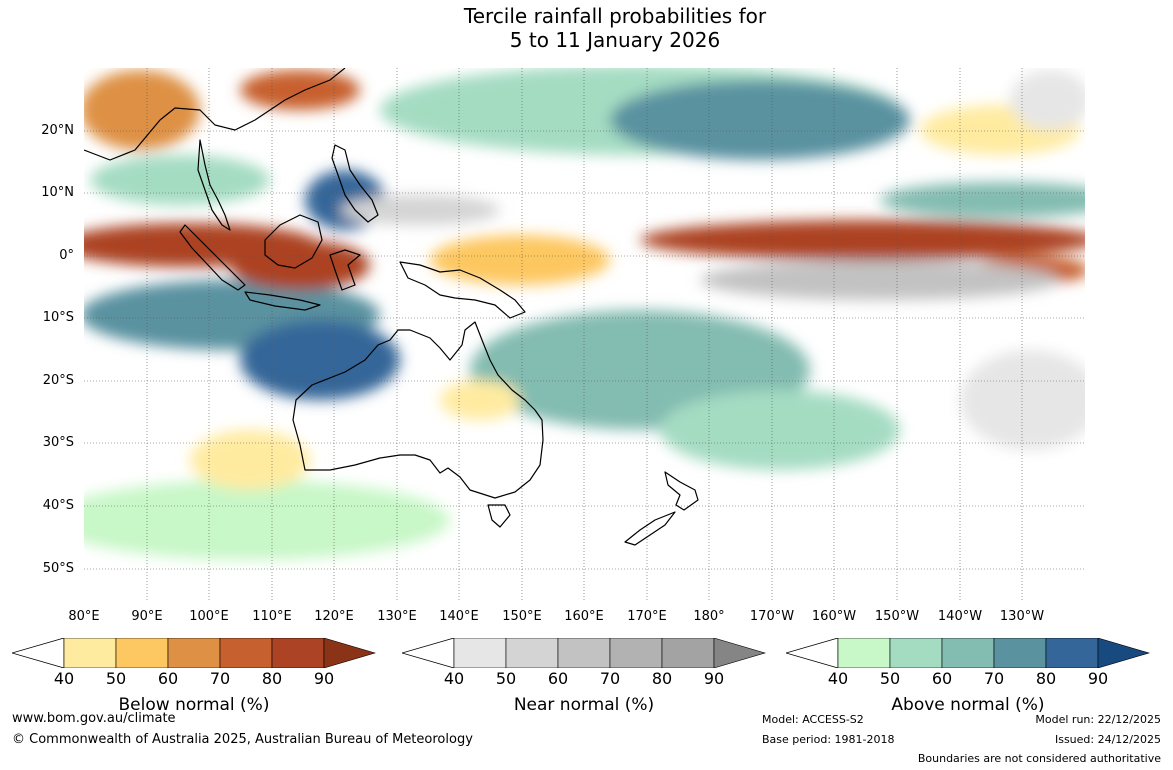 The width and height of the screenshot is (1173, 770). I want to click on colorbar-above-tick-70: 70, so click(994, 678).